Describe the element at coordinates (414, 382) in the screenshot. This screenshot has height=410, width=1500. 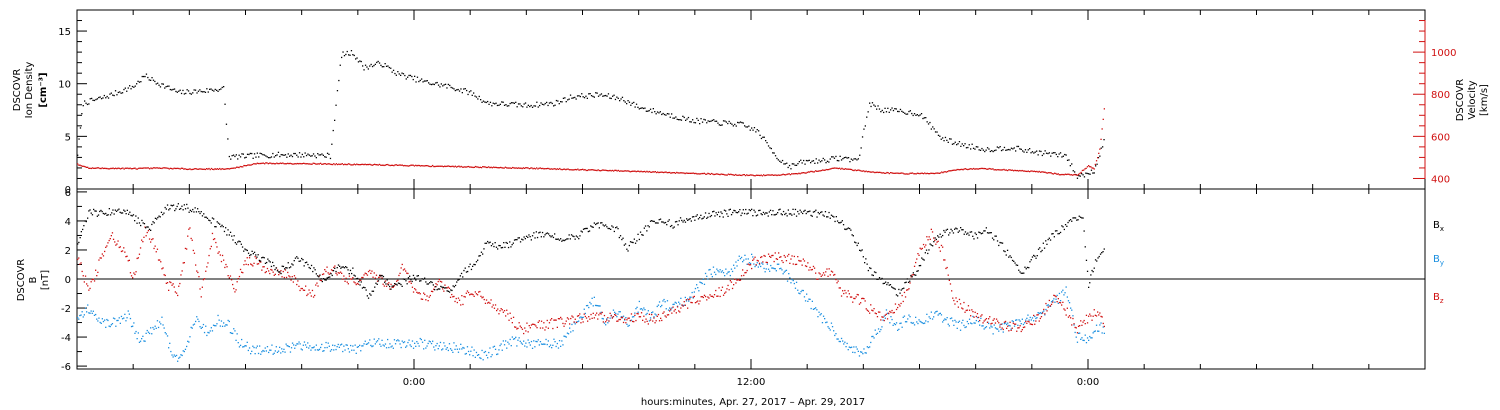
I see `x-tick-label: 0:00` at that location.